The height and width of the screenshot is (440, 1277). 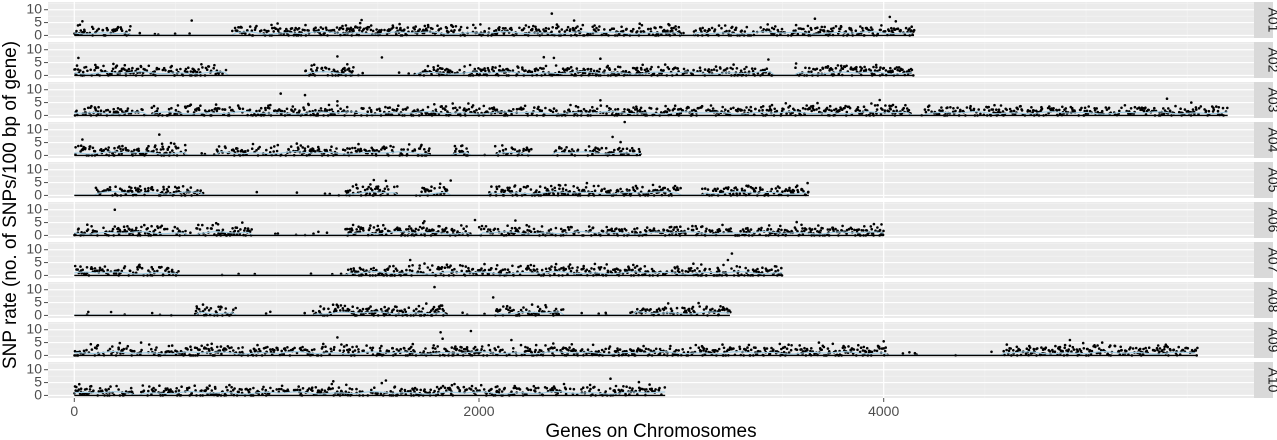 What do you see at coordinates (1271, 100) in the screenshot?
I see `facet-strip-label: A03` at bounding box center [1271, 100].